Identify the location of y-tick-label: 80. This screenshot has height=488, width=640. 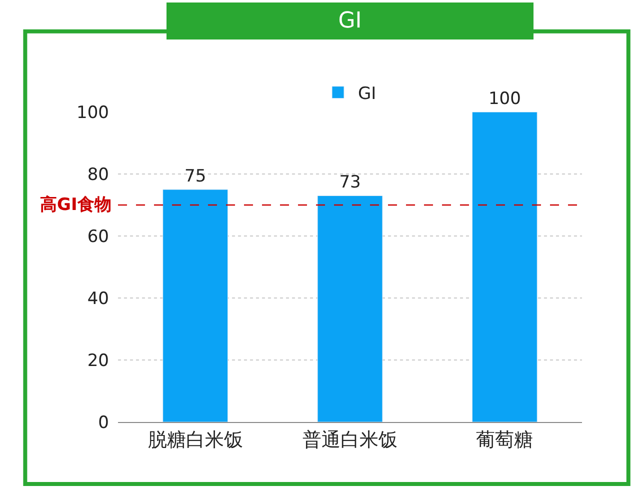
(98, 174).